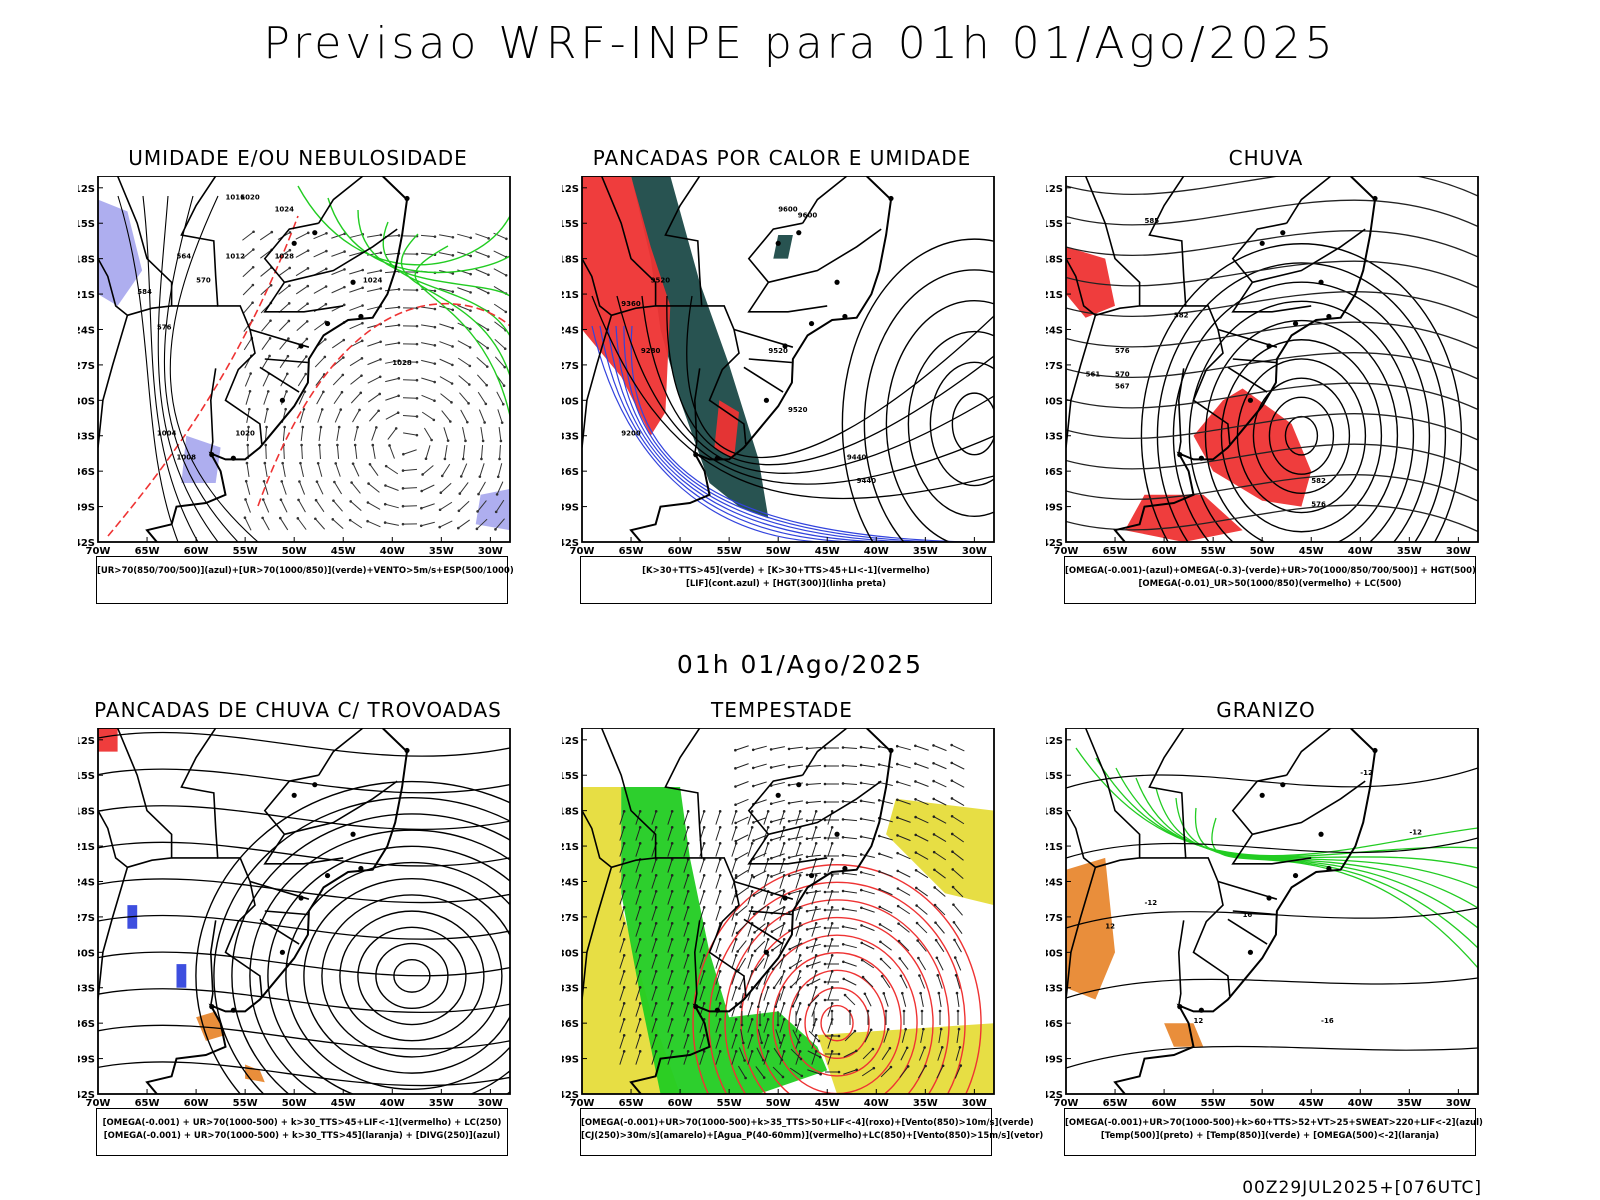 This screenshot has height=1200, width=1600. What do you see at coordinates (631, 434) in the screenshot?
I see `contour-label: 9200` at bounding box center [631, 434].